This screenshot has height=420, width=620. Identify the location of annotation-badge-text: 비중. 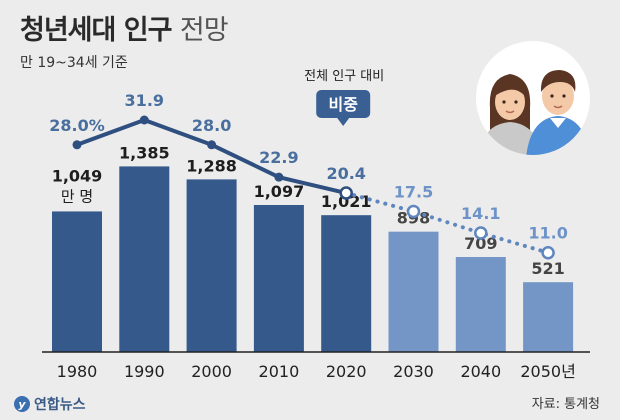
(343, 104).